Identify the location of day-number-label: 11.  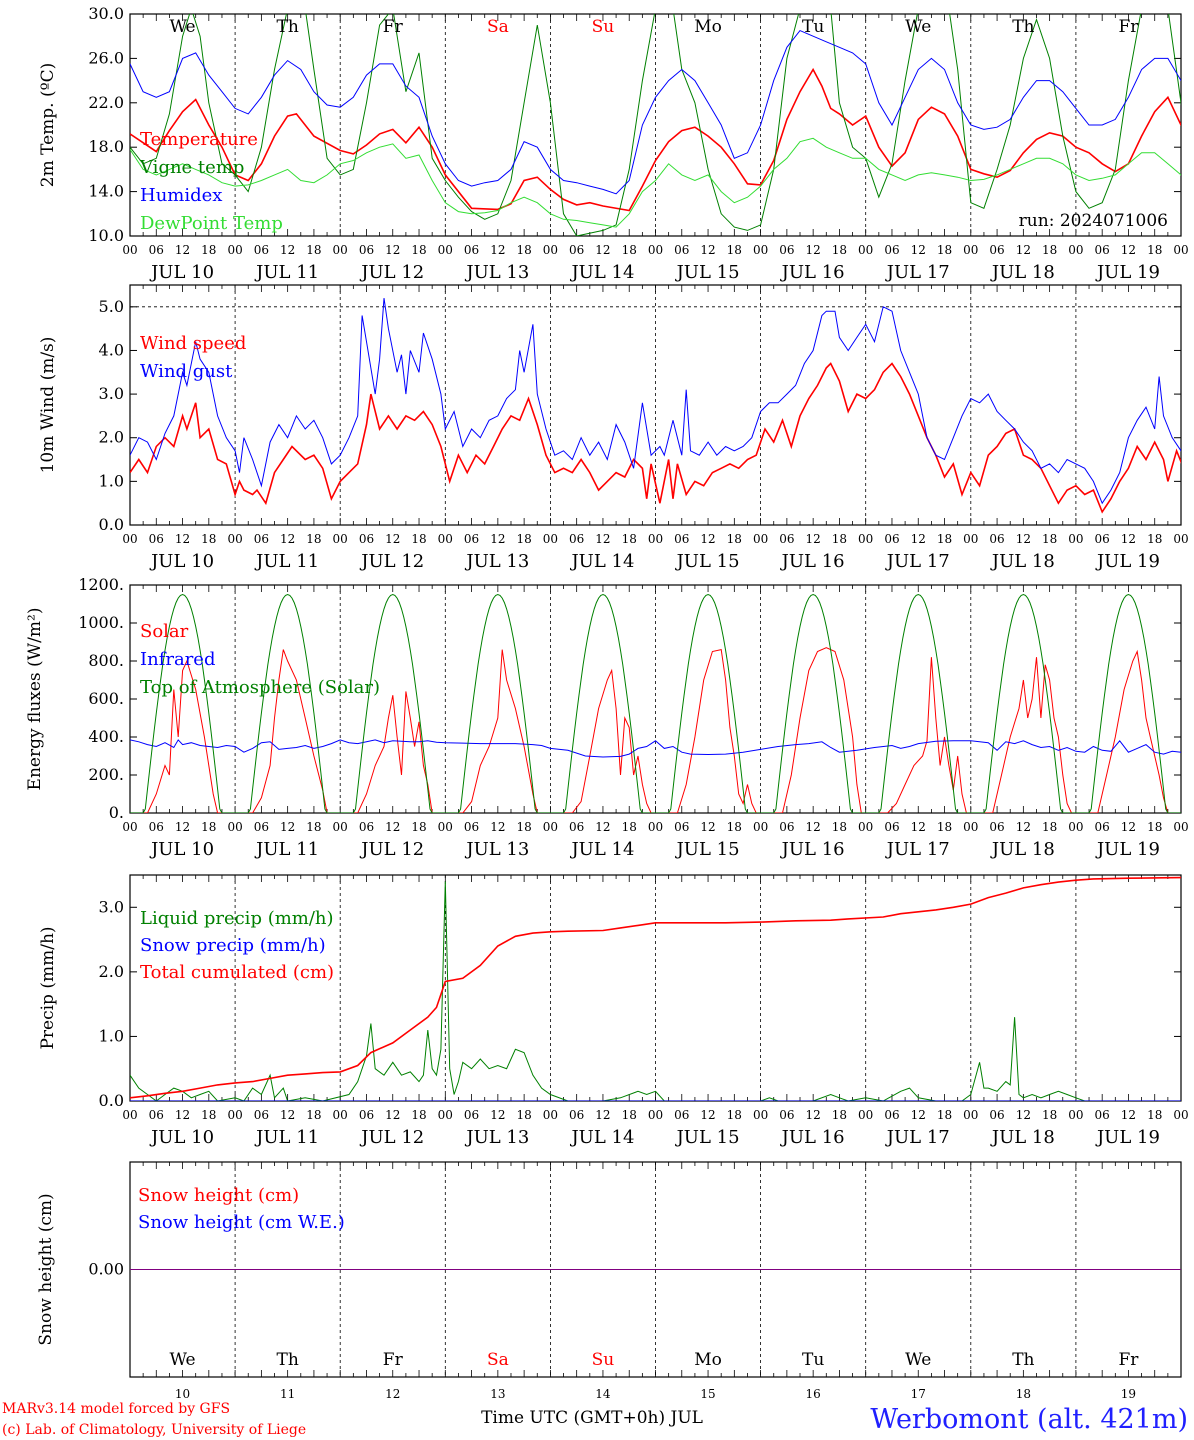
(287, 1394).